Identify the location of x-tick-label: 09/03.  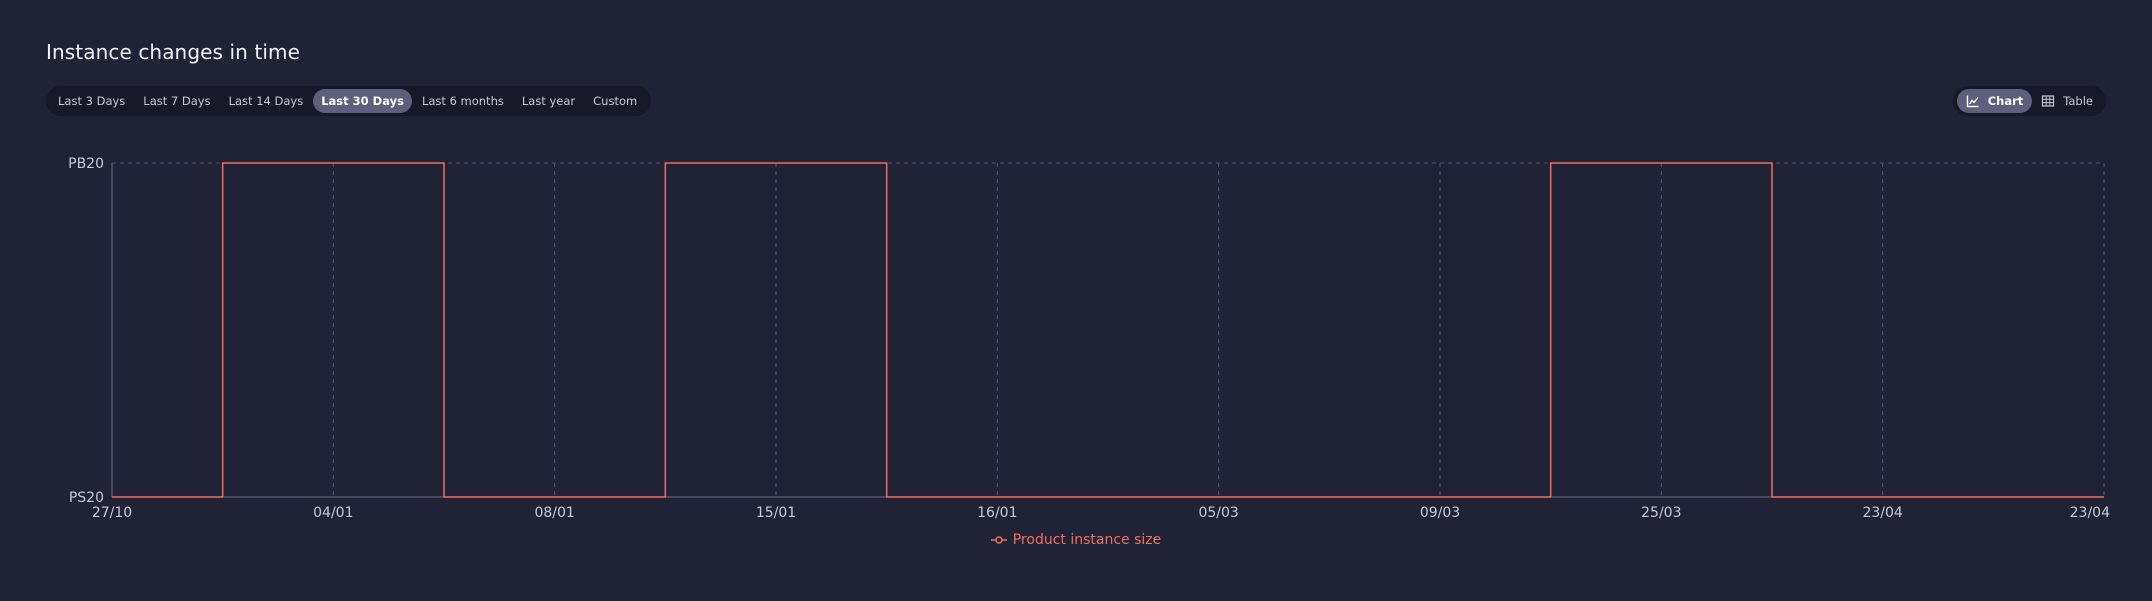
(1440, 513).